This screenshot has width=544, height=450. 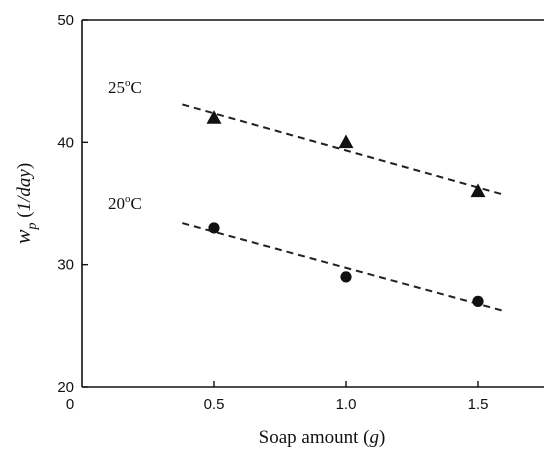 I want to click on y-axis-title: wp (1/day), so click(x=25, y=203).